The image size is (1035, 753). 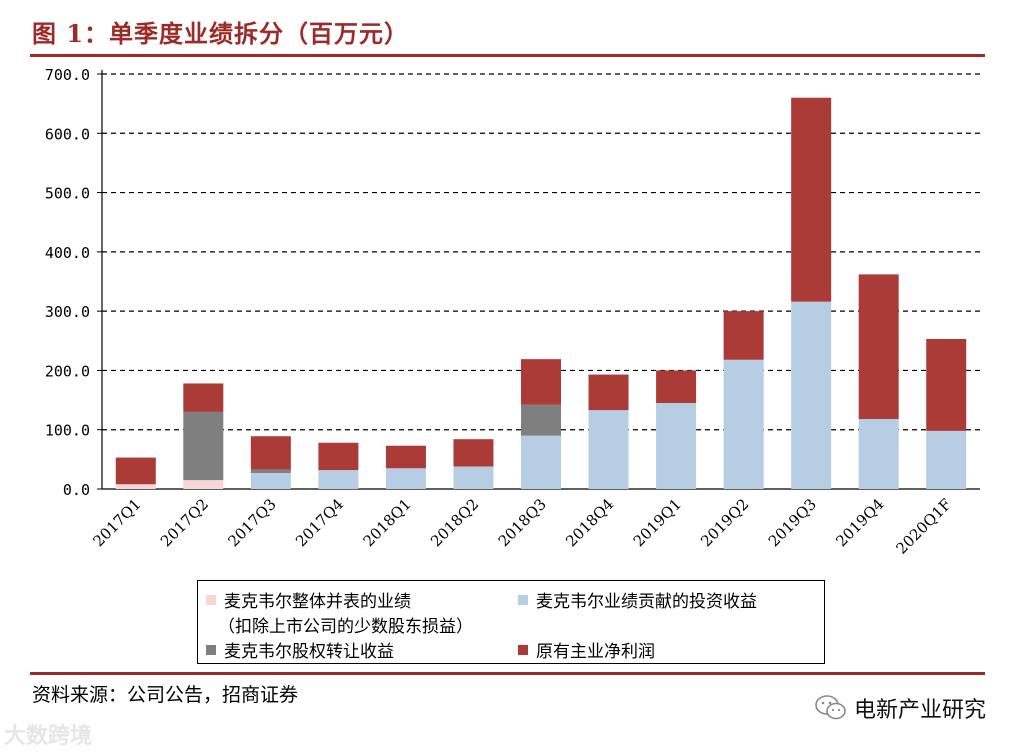 What do you see at coordinates (405, 457) in the screenshot?
I see `bar-segment-2018Q1-s3` at bounding box center [405, 457].